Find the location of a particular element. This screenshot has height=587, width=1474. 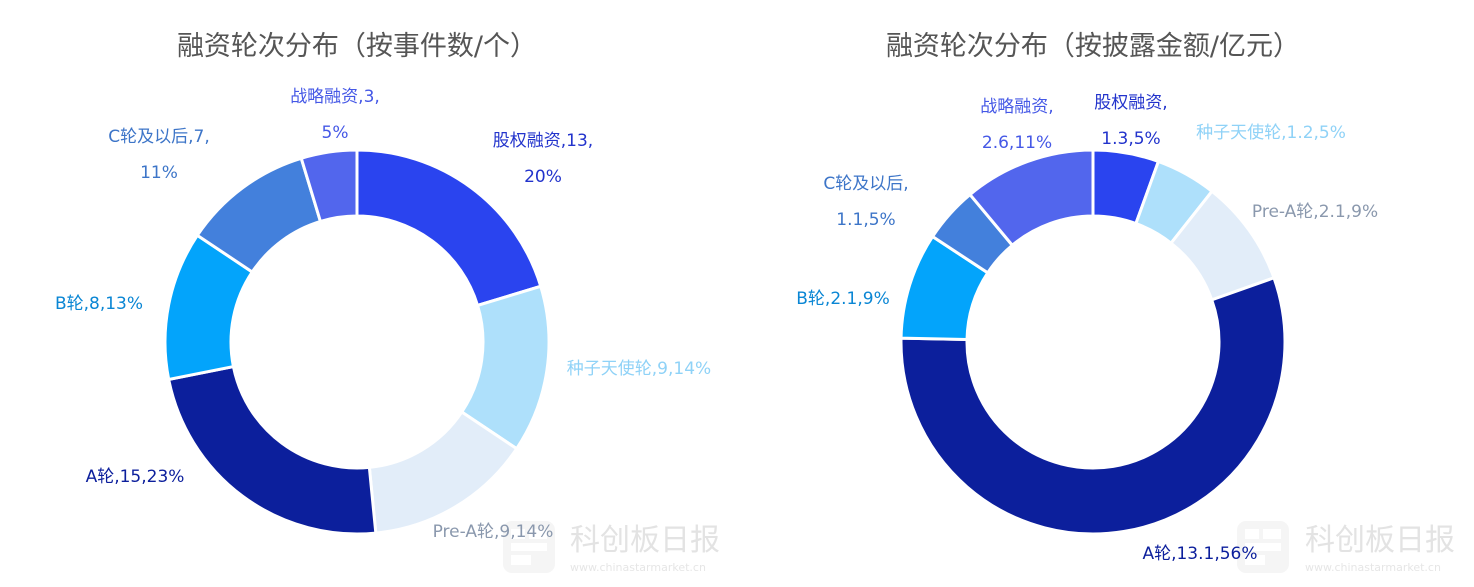

data-label-line: 种子天使轮,9,14% is located at coordinates (639, 368).